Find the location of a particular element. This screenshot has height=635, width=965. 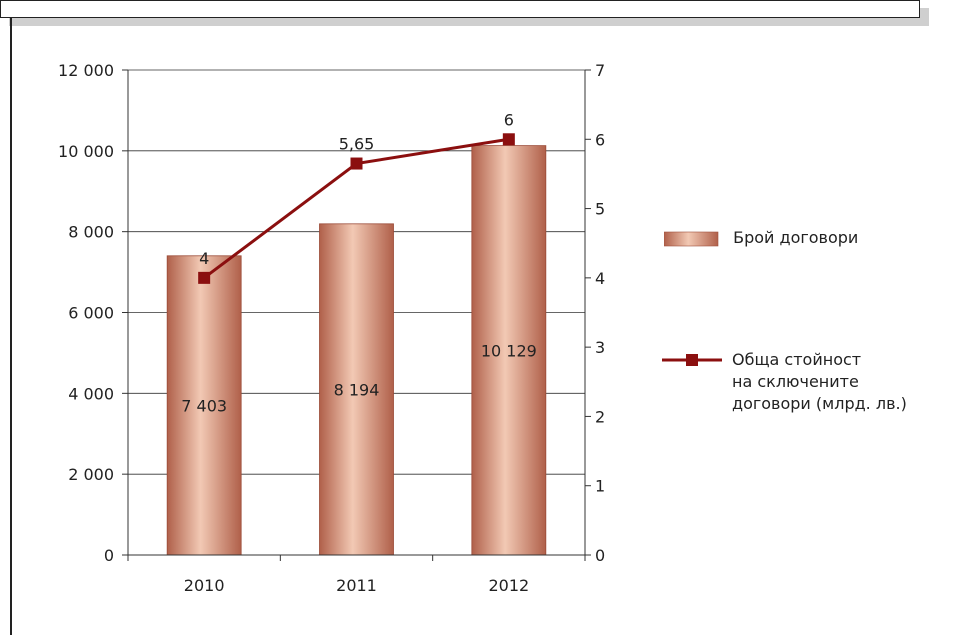

right-tick-label: 6 is located at coordinates (600, 139).